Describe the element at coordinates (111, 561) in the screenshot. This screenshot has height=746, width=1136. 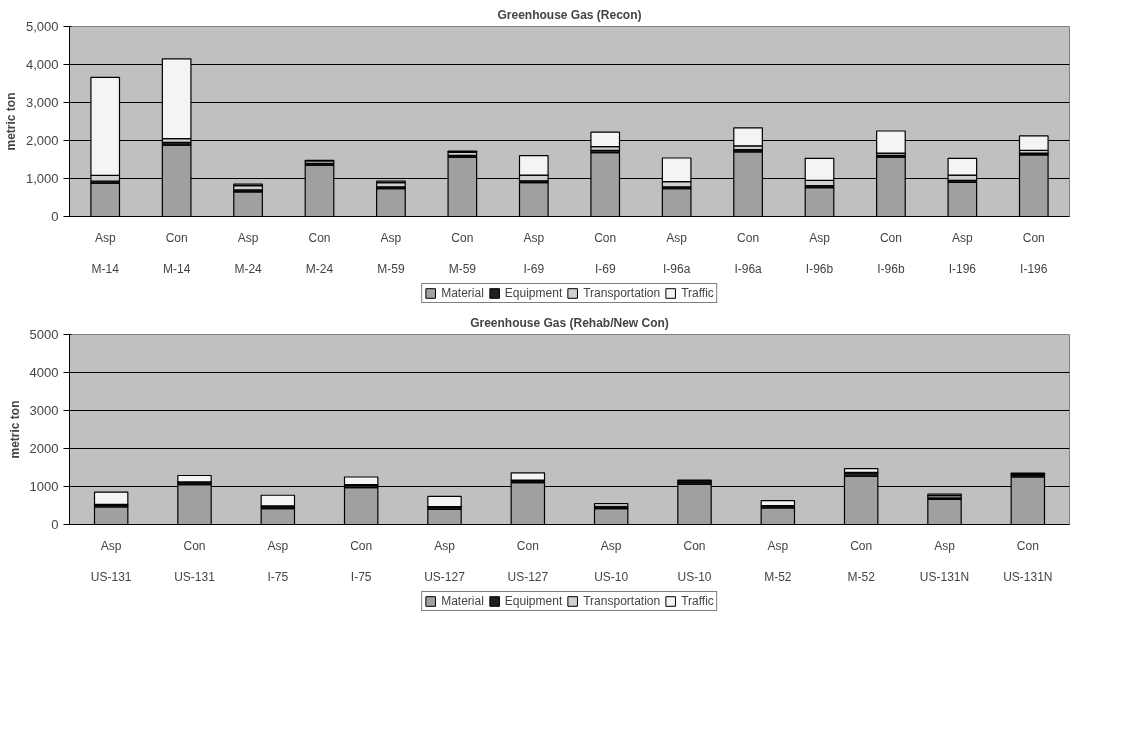
I see `category-label: Asp US-131` at that location.